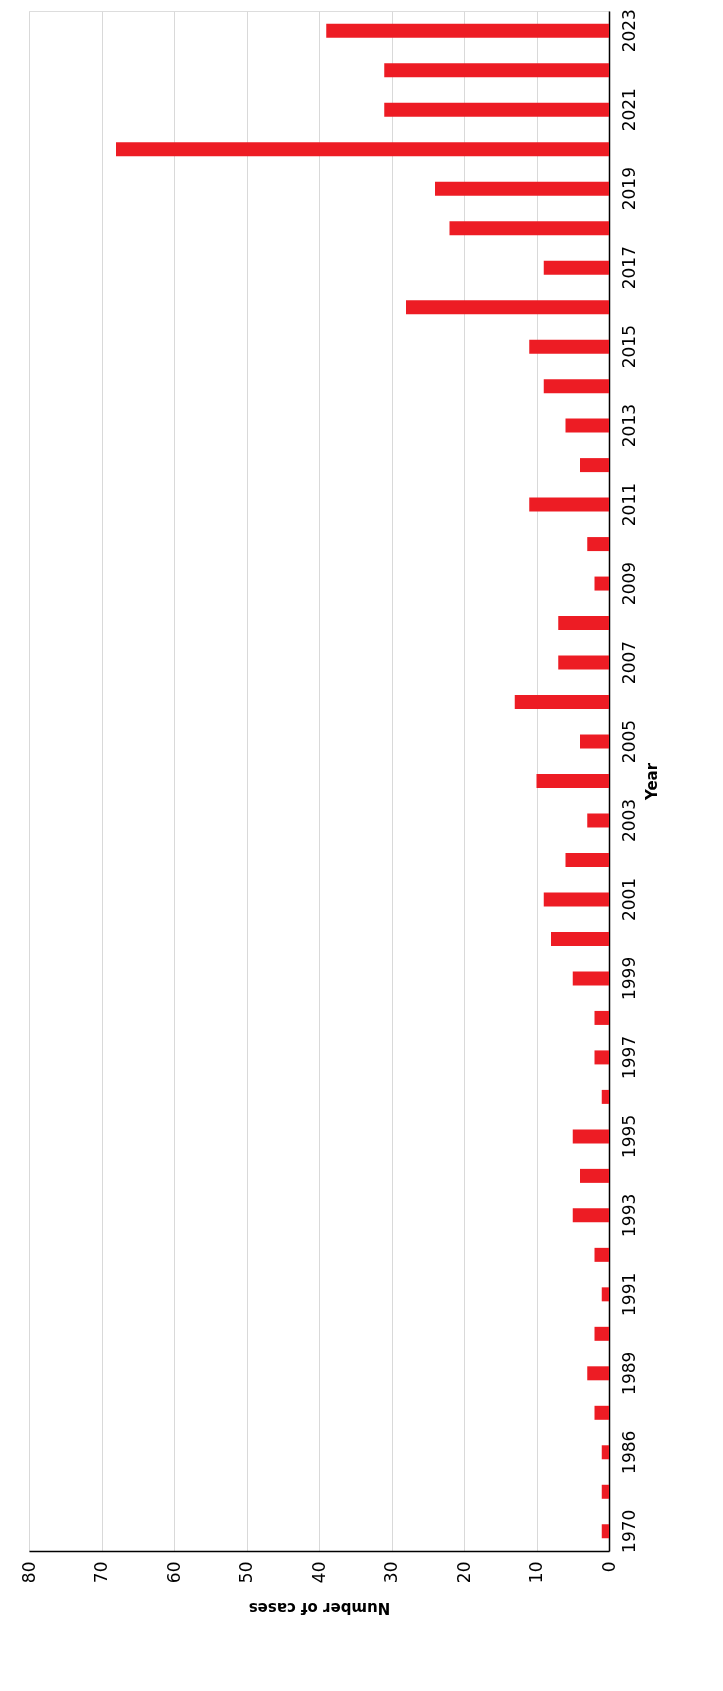  Describe the element at coordinates (319, 1608) in the screenshot. I see `x-axis-title: Number of cases` at that location.